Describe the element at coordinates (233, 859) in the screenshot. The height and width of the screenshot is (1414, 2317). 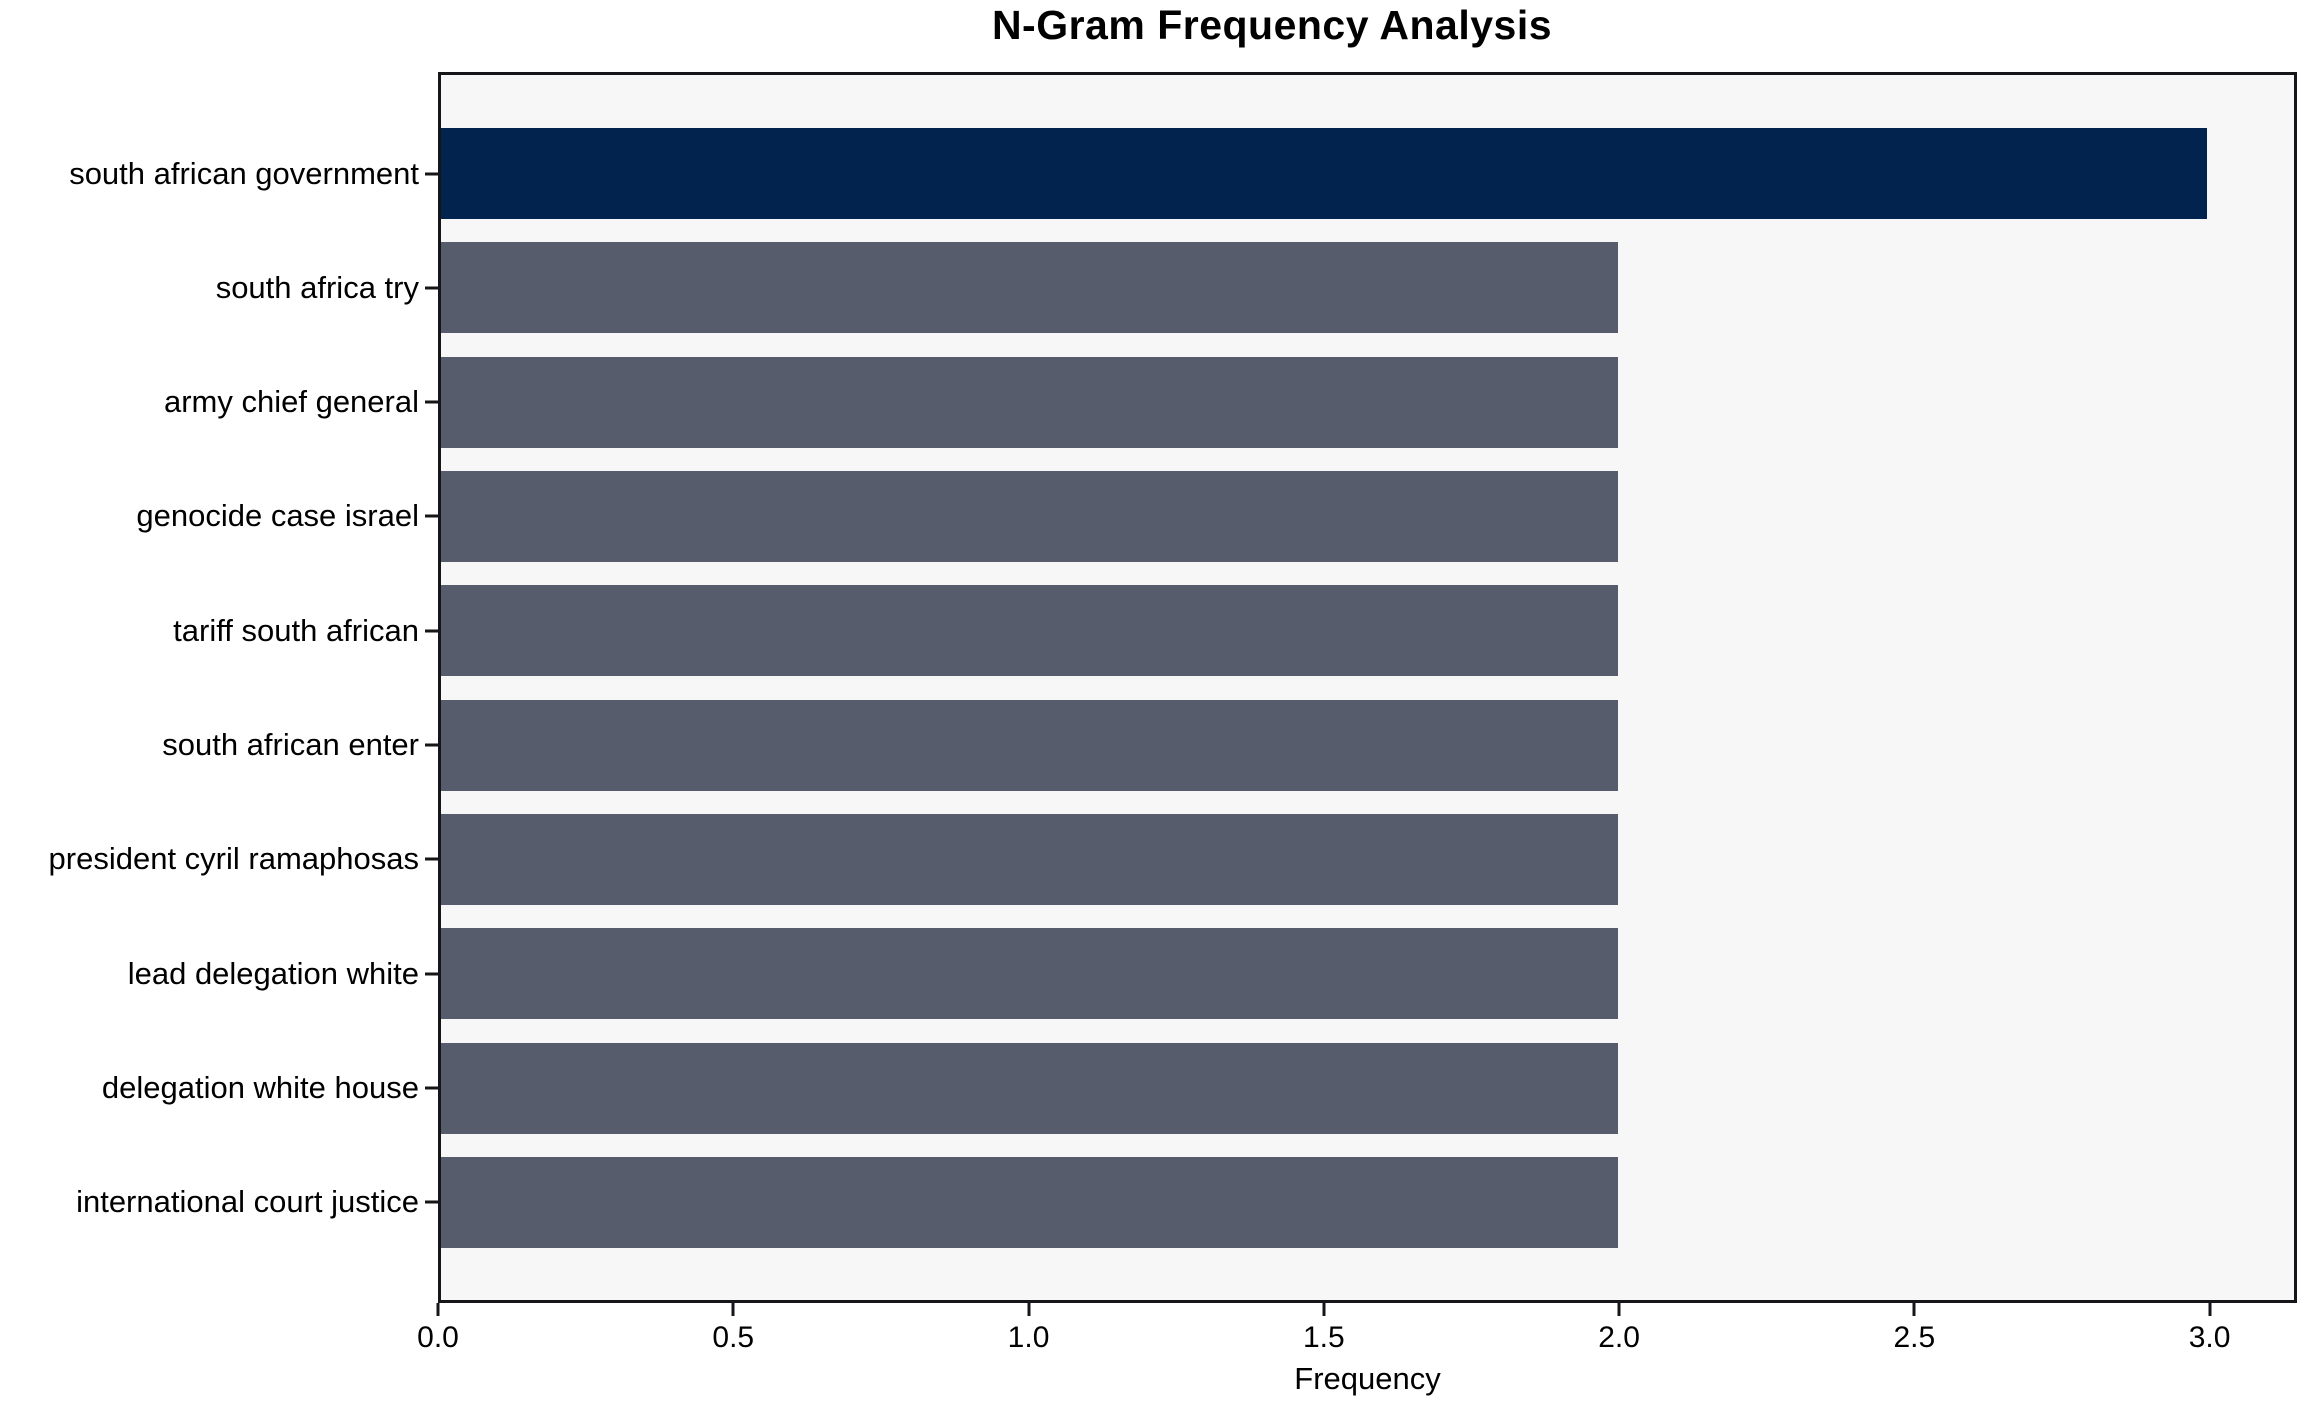
I see `y-tick-label: president cyril ramaphosas` at that location.